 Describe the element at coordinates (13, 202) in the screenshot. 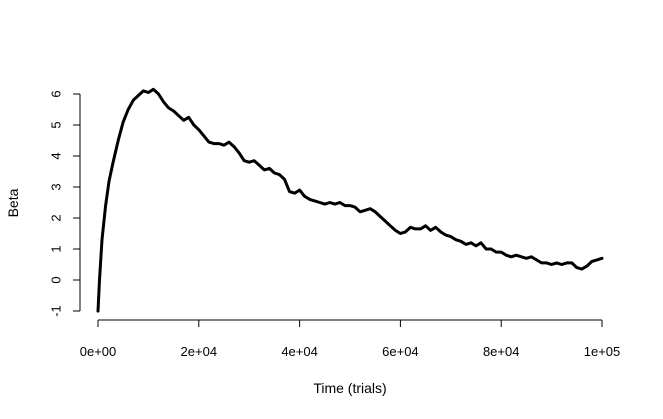

I see `y-axis-title: Beta` at that location.